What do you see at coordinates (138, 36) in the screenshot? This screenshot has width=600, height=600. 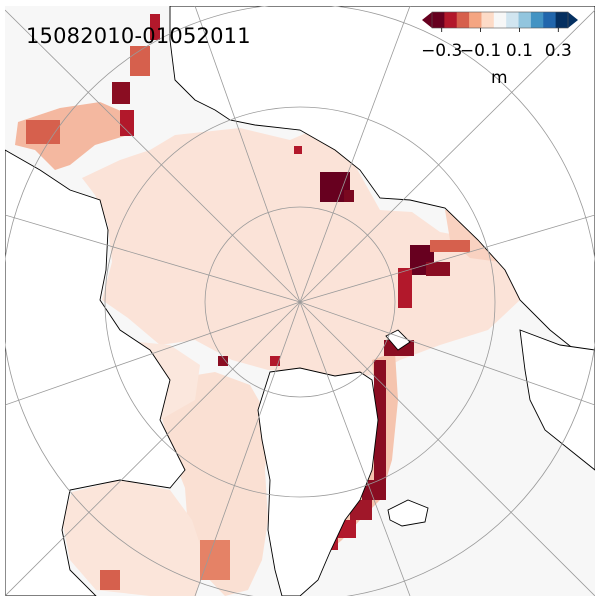 I see `map-title: 15082010-01052011` at bounding box center [138, 36].